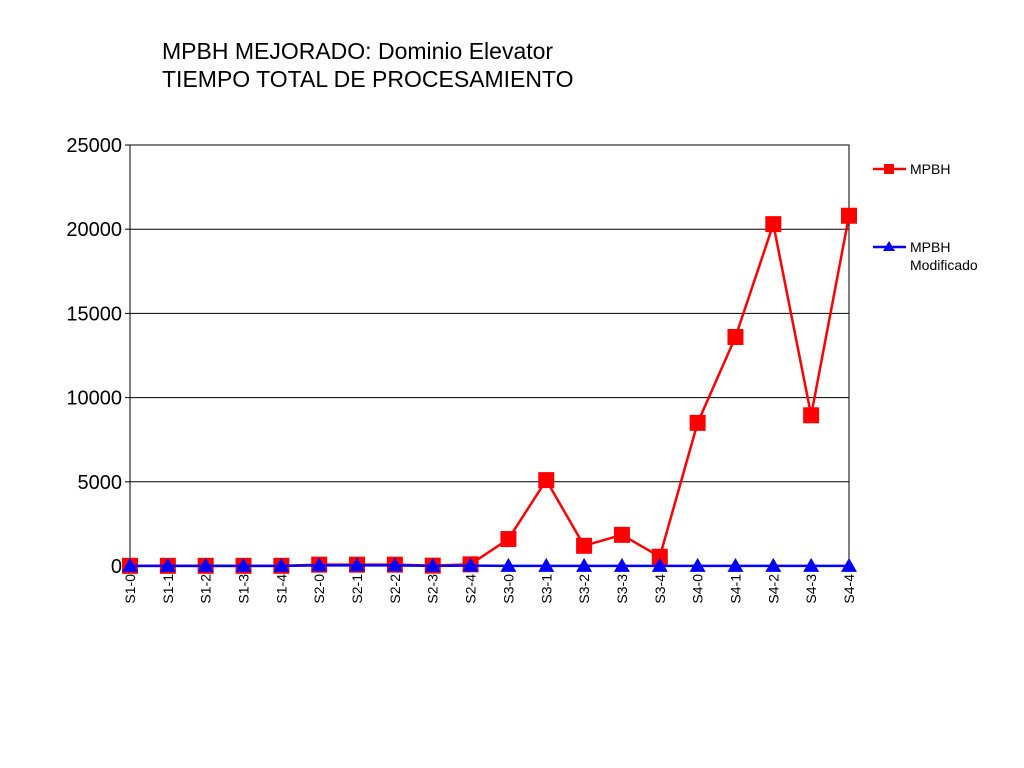 Image resolution: width=1024 pixels, height=768 pixels. I want to click on x-tick-label-15: S4-0, so click(698, 589).